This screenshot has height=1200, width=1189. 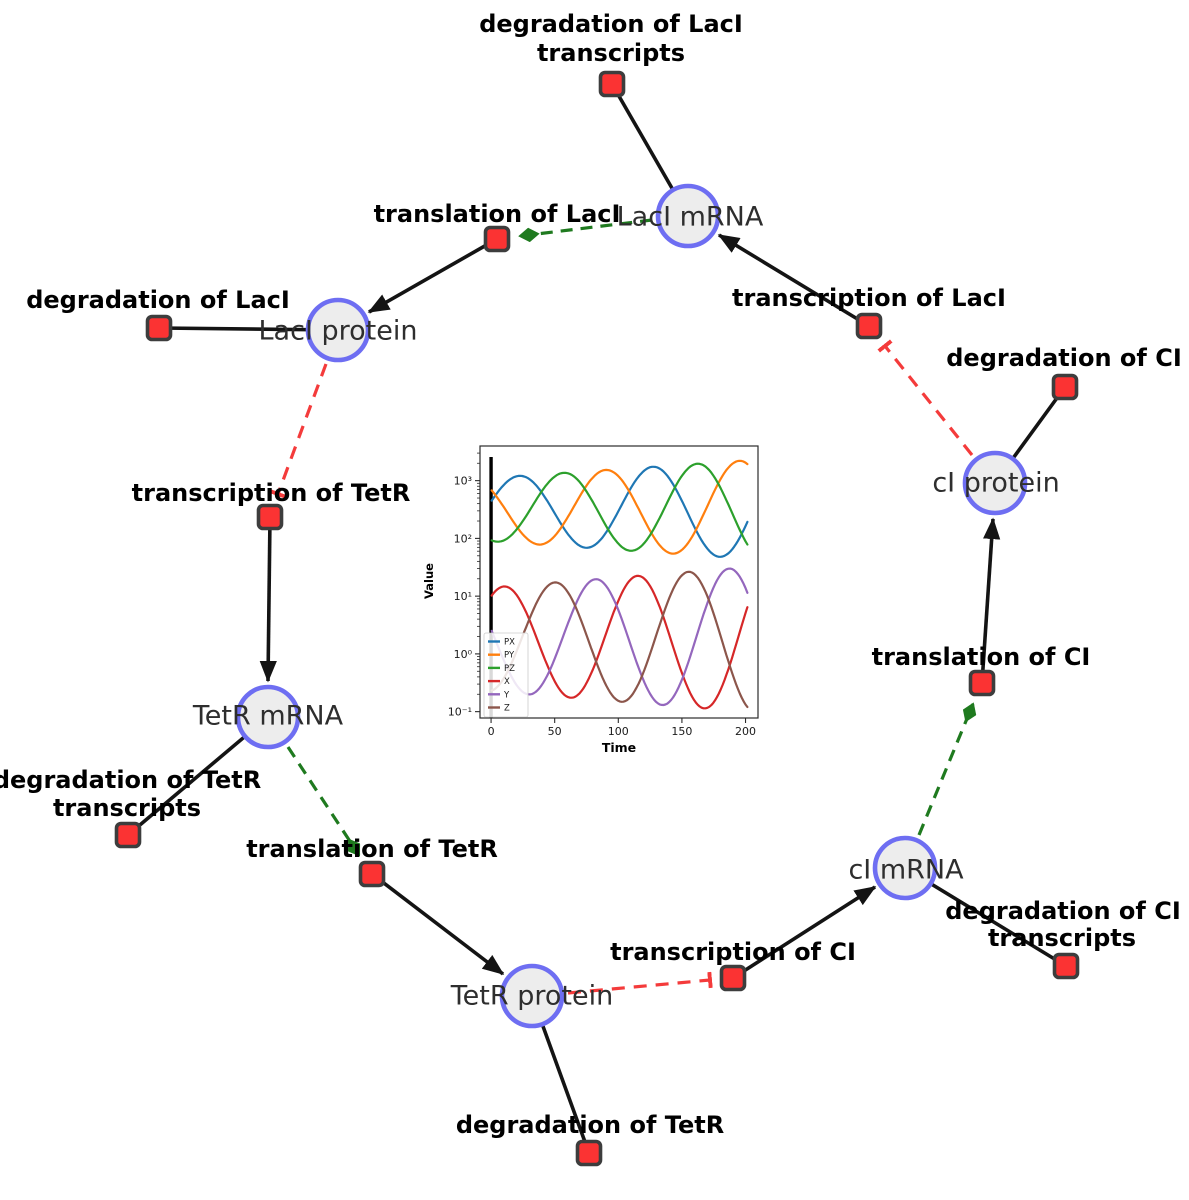 I want to click on reaction-label-transcription-of-tetr: transcription of TetR, so click(x=271, y=493).